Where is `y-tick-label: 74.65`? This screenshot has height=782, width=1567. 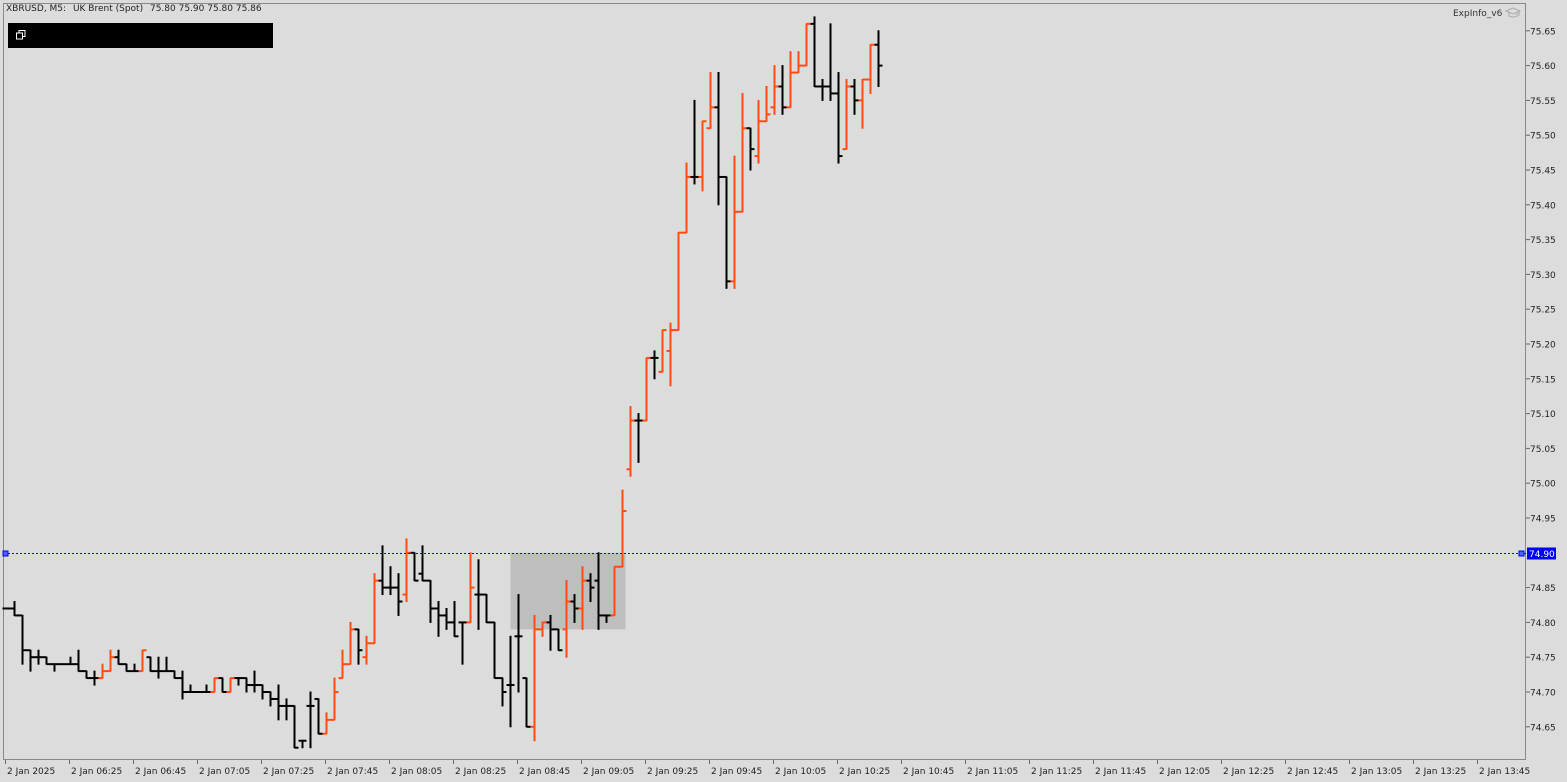
y-tick-label: 74.65 is located at coordinates (1543, 728).